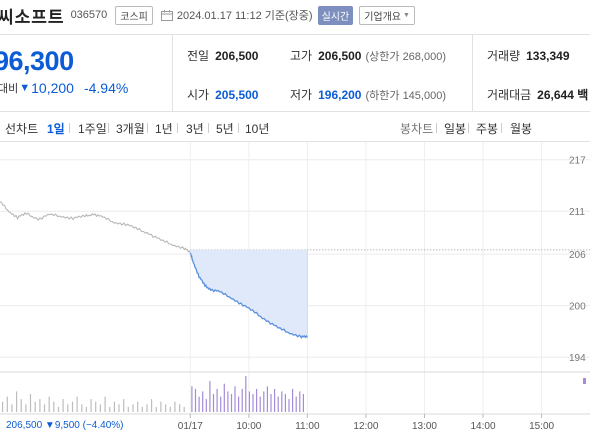 The image size is (590, 443). I want to click on prev-close: 전일 206,500, so click(222, 55).